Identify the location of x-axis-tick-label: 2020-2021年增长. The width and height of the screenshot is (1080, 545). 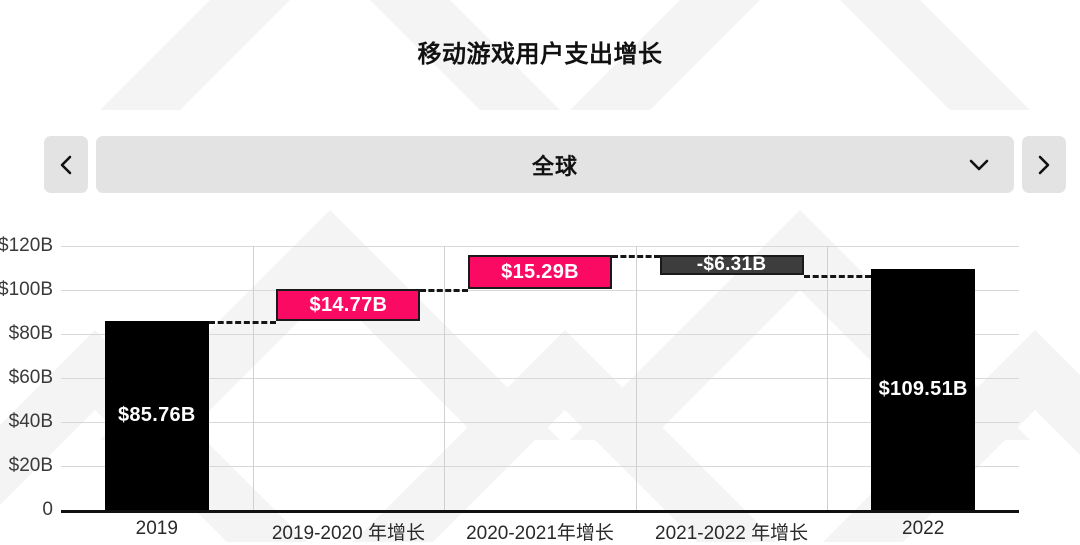
(540, 533).